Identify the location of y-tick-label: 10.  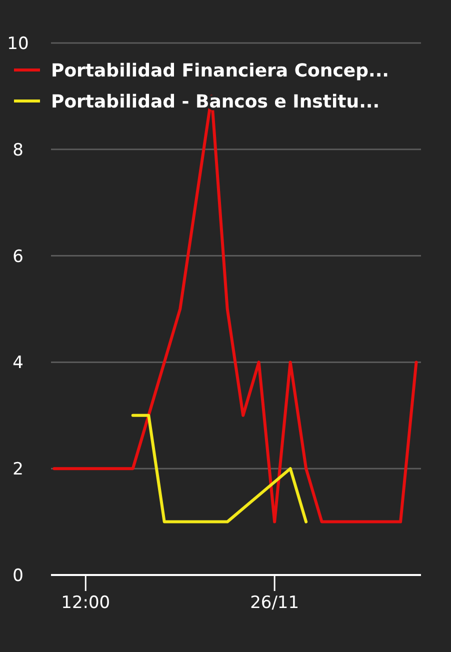
(18, 44).